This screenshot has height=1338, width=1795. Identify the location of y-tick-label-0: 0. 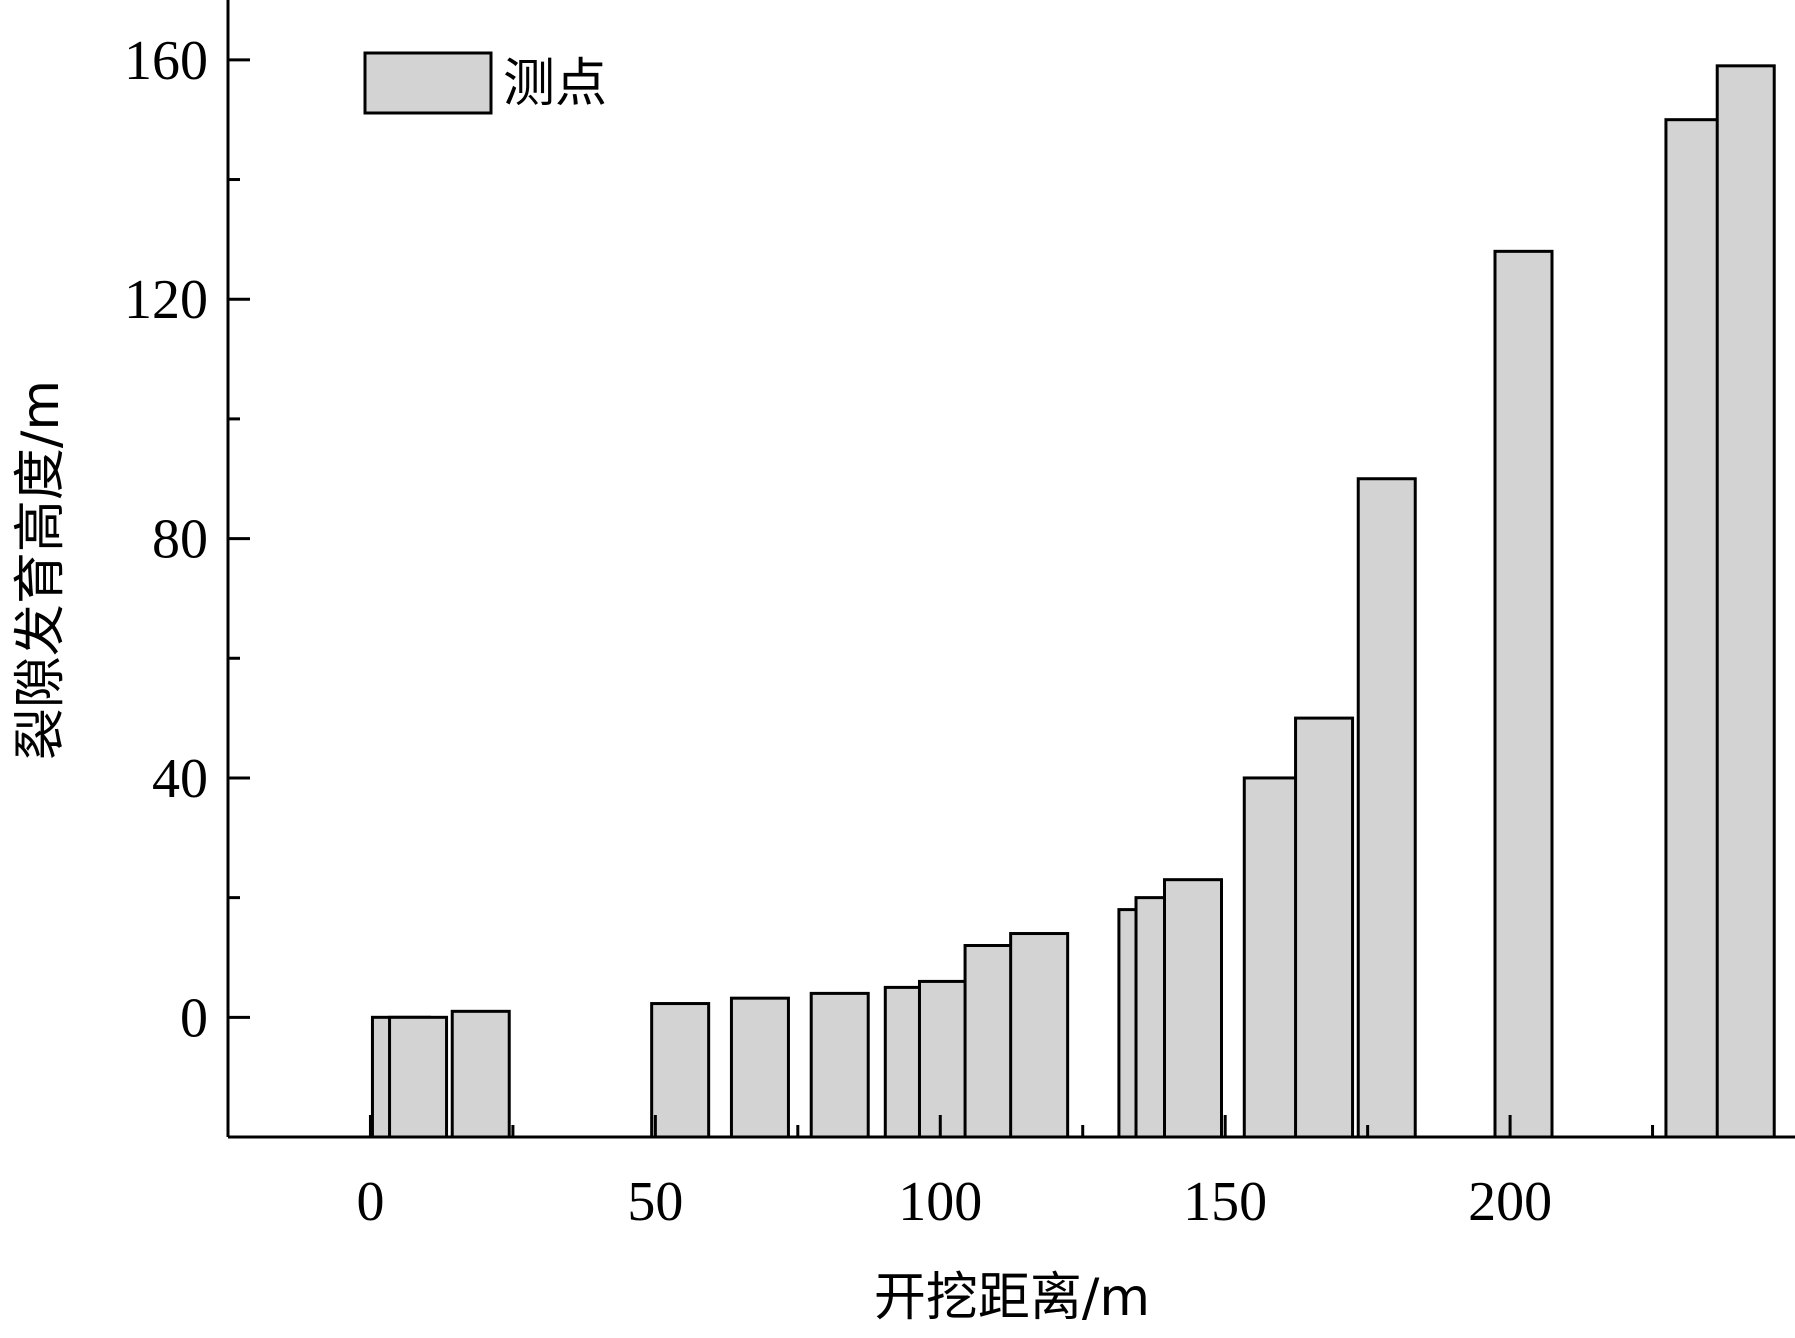
(194, 1018).